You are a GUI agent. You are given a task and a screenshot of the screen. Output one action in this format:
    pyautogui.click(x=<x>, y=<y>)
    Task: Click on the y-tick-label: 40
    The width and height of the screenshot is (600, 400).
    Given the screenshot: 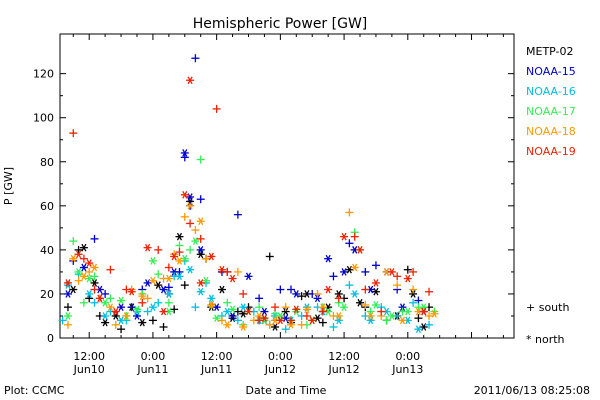 What is the action you would take?
    pyautogui.click(x=47, y=250)
    